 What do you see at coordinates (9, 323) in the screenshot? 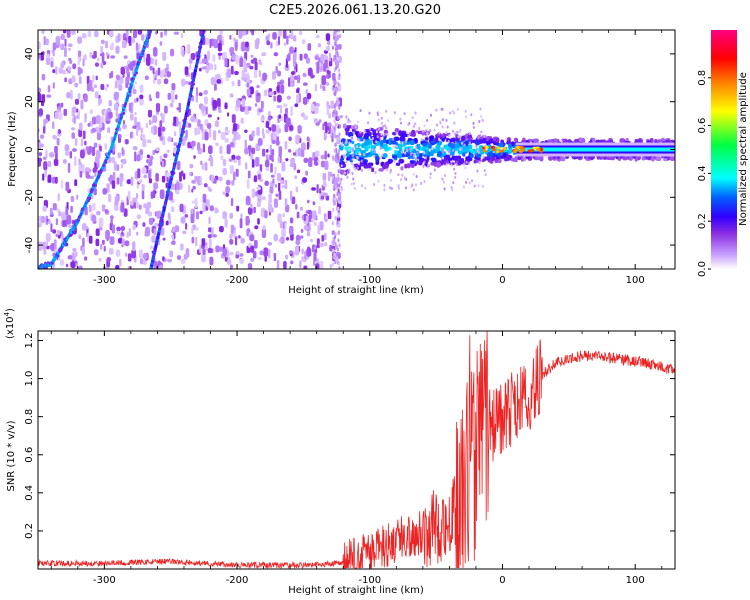
I see `snr-scale-note: (x104)` at bounding box center [9, 323].